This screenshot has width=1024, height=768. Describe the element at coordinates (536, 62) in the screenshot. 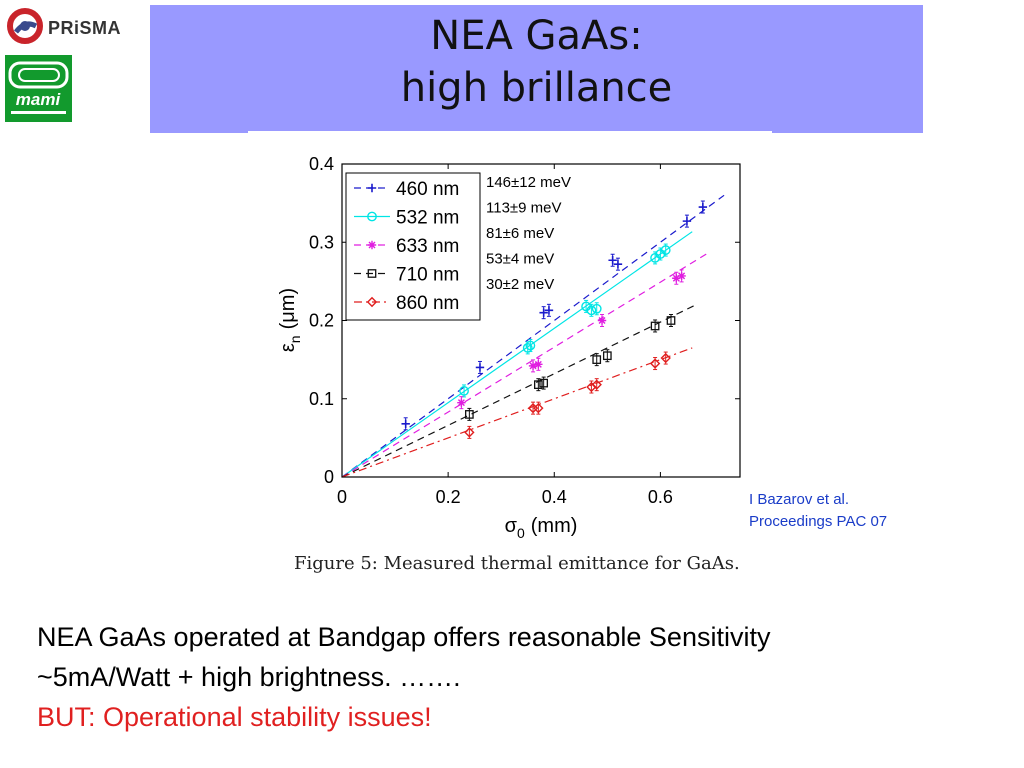

I see `slide-title: NEA GaAs: high brillance` at that location.